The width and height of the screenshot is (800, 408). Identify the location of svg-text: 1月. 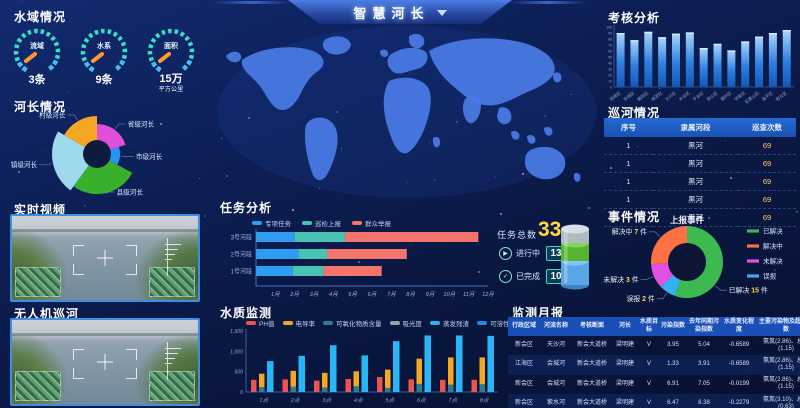
(275, 294).